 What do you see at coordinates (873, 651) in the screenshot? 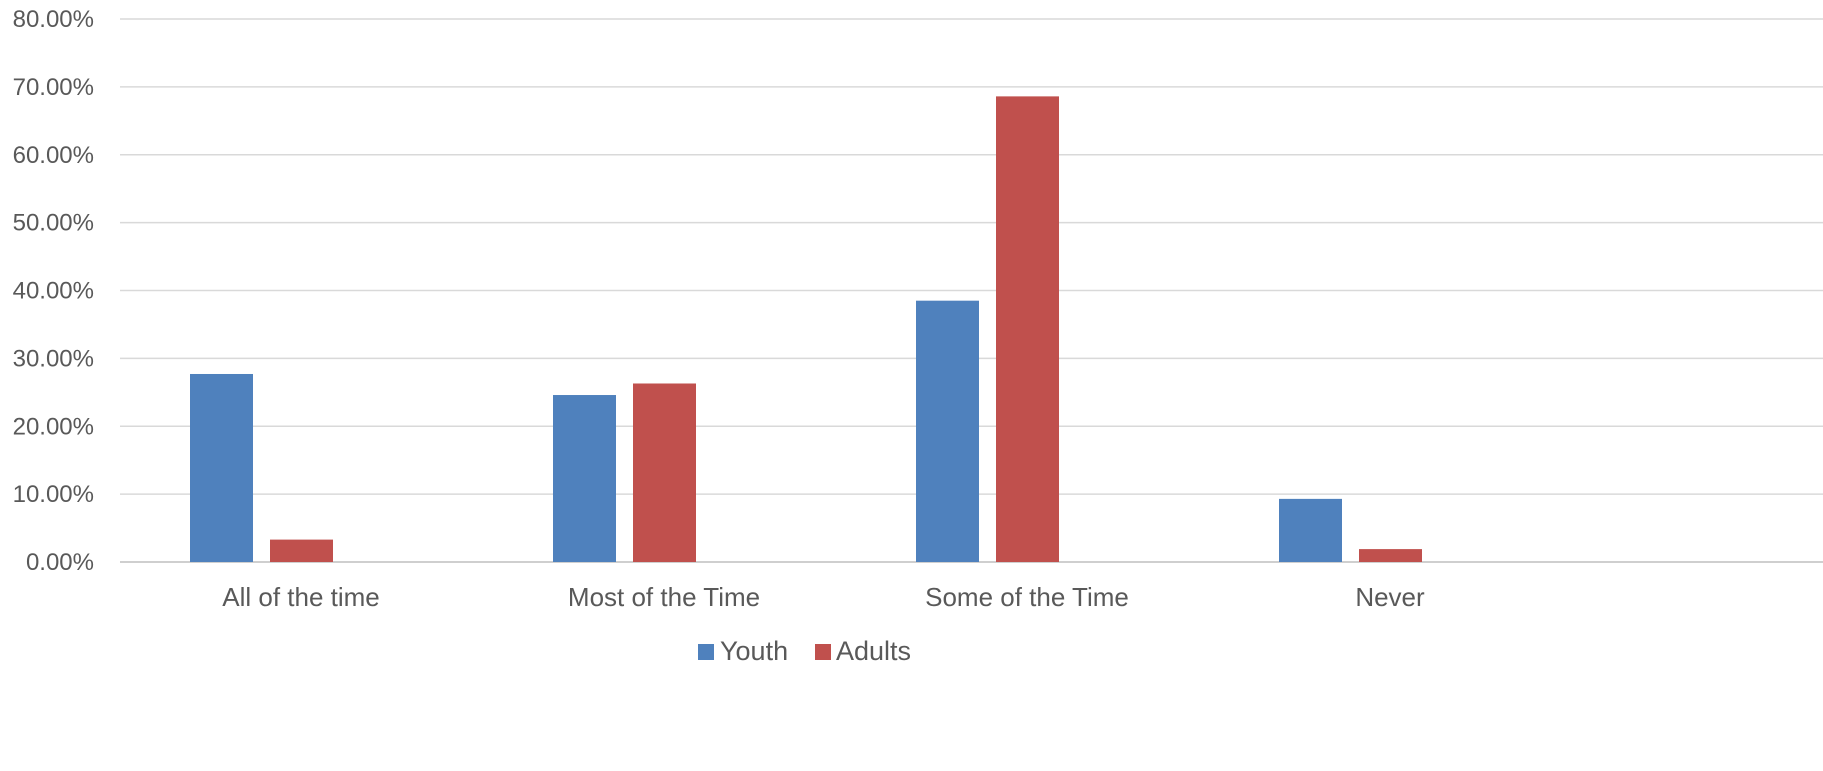
I see `legend-label-adults: Adults` at bounding box center [873, 651].